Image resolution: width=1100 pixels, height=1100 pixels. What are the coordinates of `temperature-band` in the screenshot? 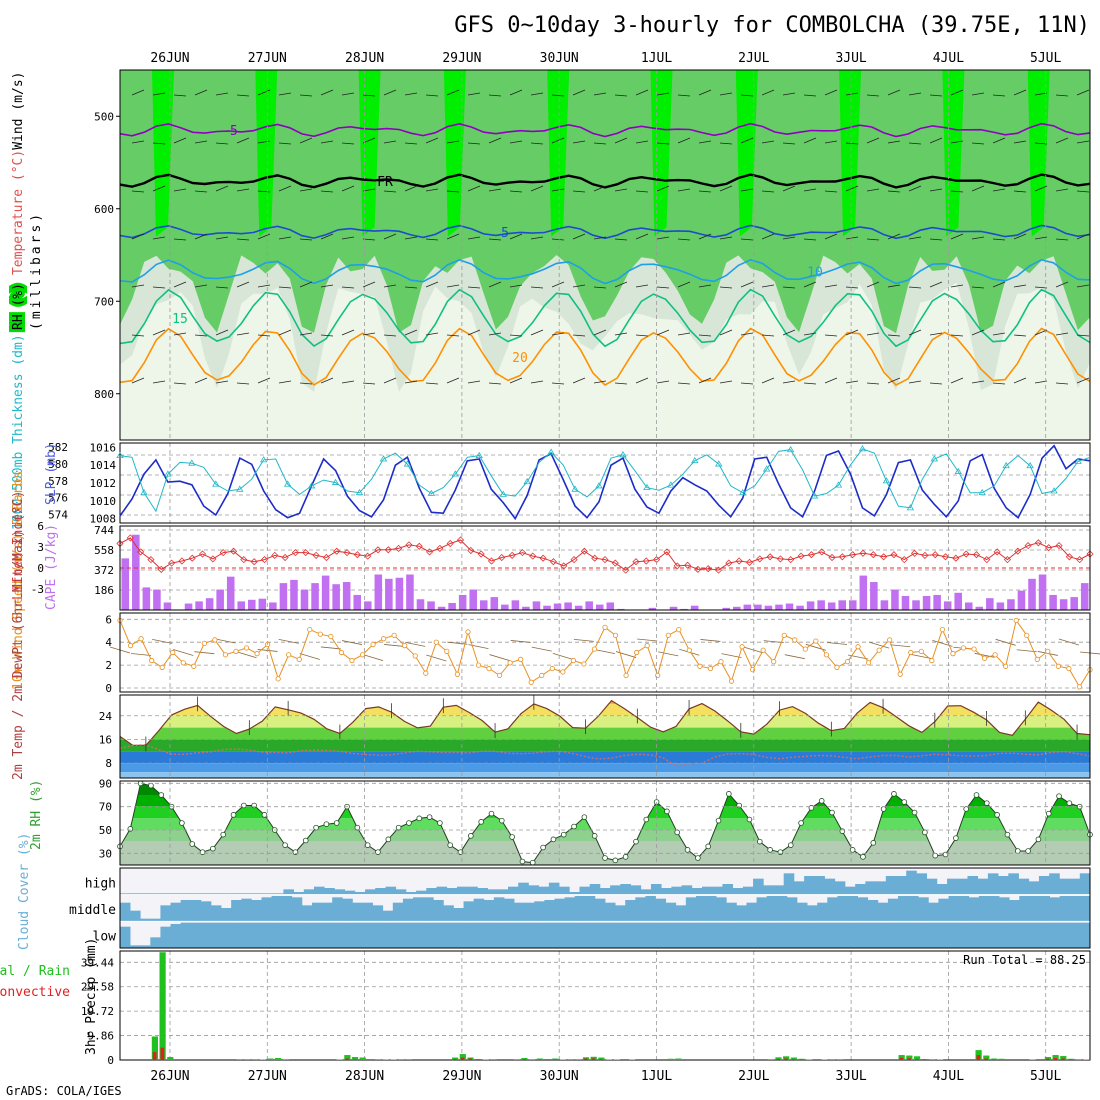 It's located at (605, 757).